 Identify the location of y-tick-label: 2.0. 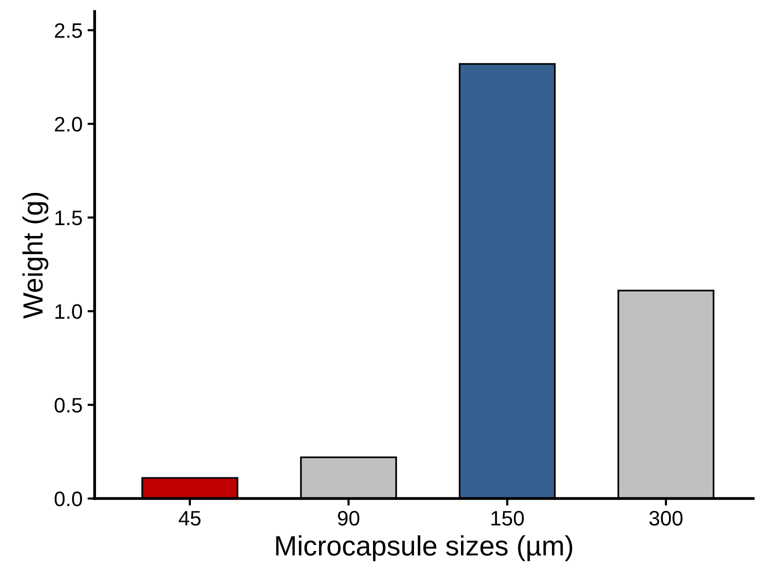
(68, 124).